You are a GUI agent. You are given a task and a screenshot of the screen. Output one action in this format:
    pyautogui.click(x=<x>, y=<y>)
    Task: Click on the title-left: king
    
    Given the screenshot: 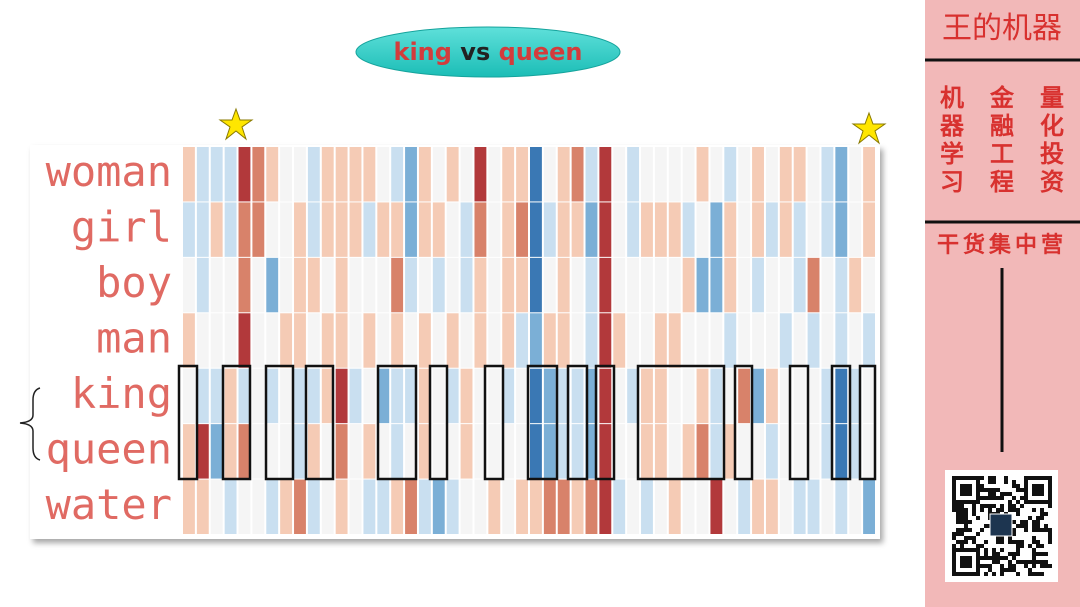 What is the action you would take?
    pyautogui.click(x=422, y=52)
    